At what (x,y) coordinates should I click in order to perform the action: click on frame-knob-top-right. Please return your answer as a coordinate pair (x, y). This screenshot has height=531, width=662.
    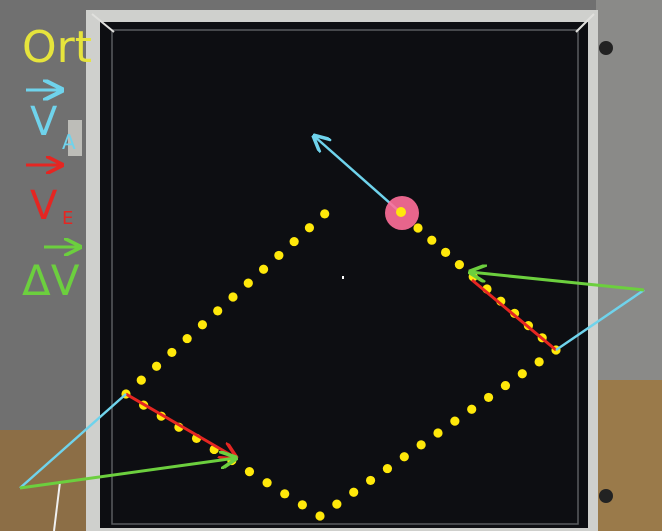
    Looking at the image, I should click on (606, 48).